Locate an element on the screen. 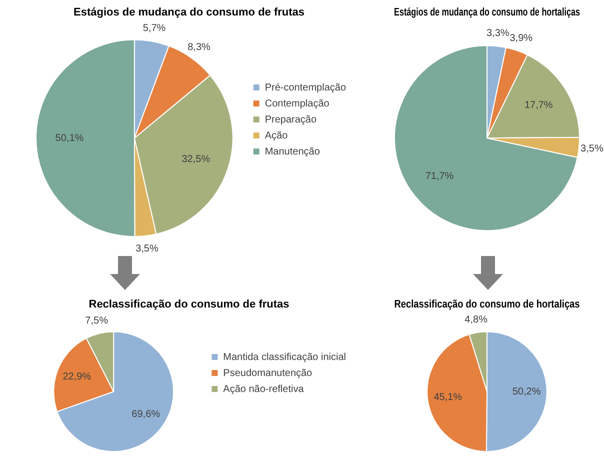  chart-title: Estágios de mudança do consumo de frutas is located at coordinates (189, 12).